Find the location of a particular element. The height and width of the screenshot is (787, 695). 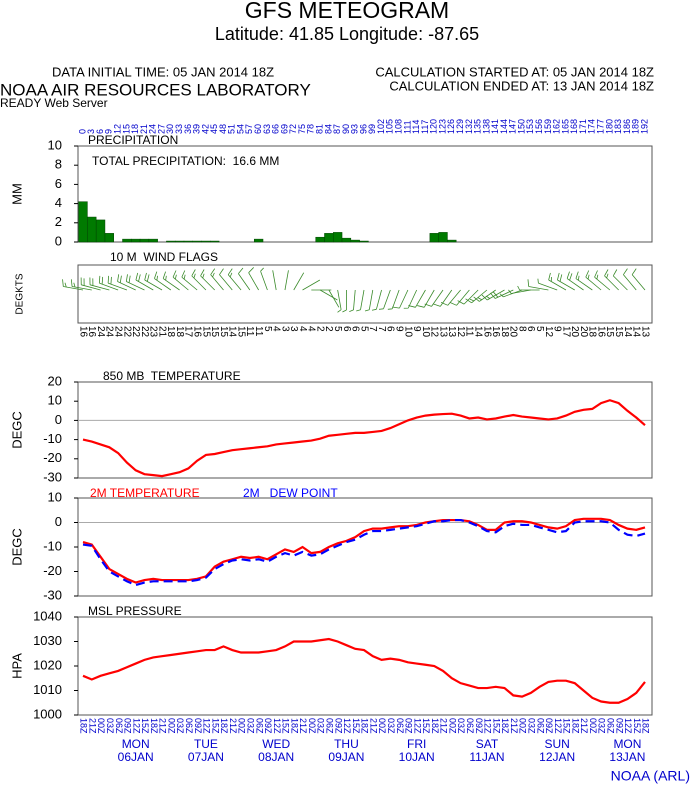

hour-label: 45 is located at coordinates (214, 129).